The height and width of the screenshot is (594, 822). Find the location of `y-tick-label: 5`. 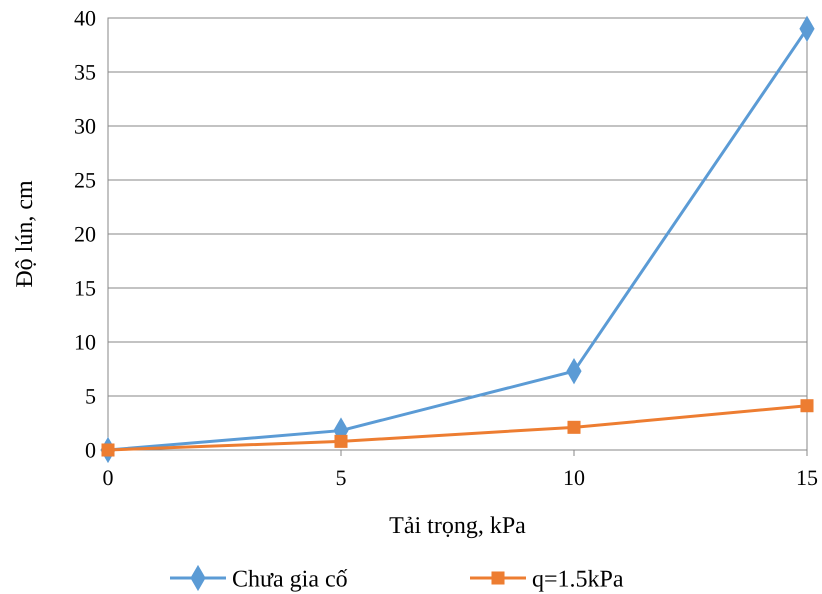

y-tick-label: 5 is located at coordinates (90, 396).